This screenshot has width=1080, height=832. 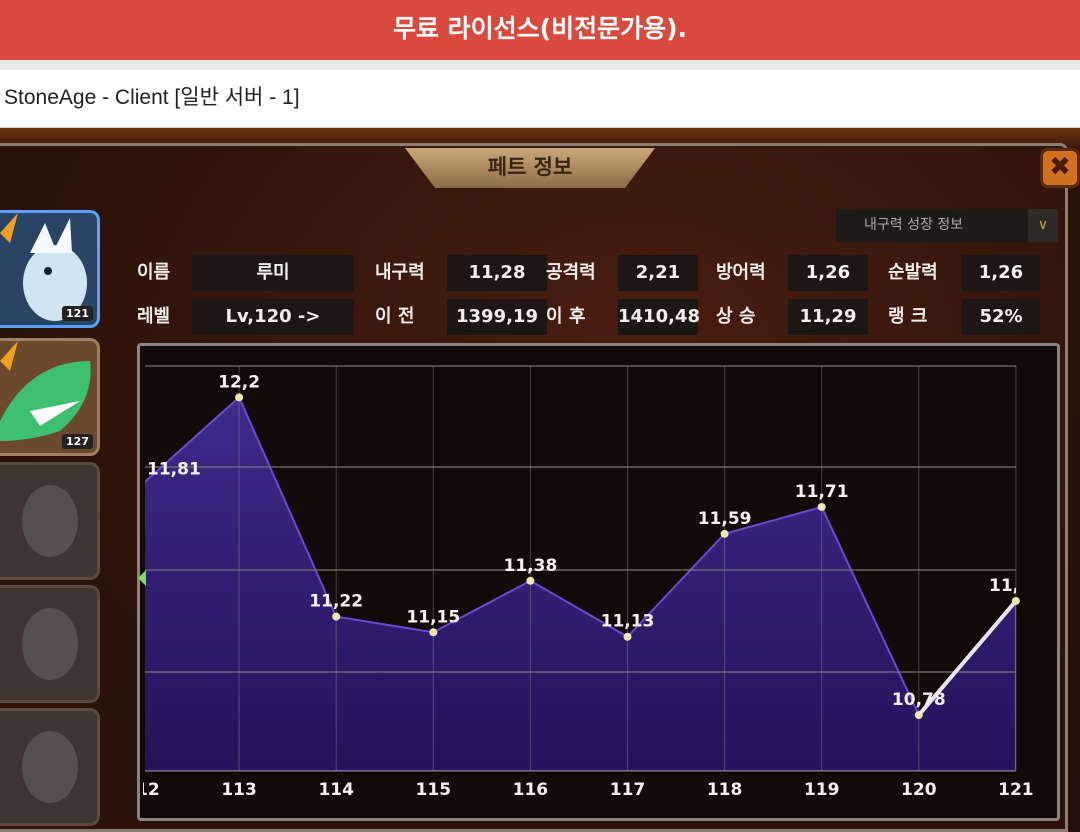 What do you see at coordinates (1016, 790) in the screenshot?
I see `x-tick-label: 121` at bounding box center [1016, 790].